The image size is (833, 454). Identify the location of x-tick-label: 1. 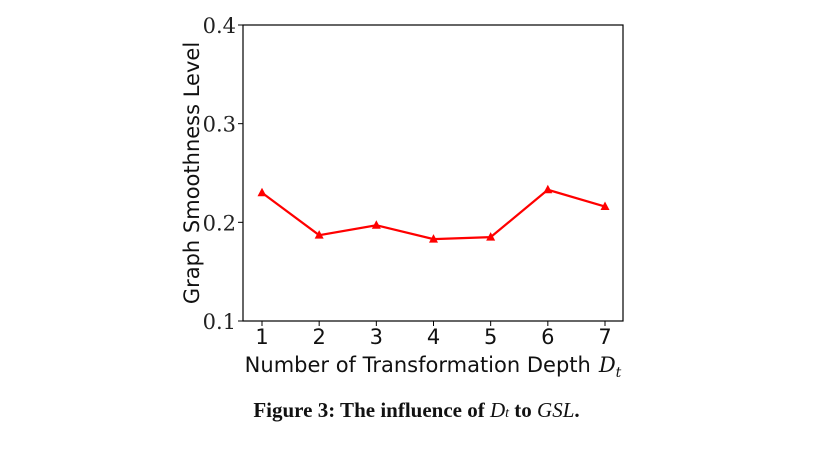
(261, 337).